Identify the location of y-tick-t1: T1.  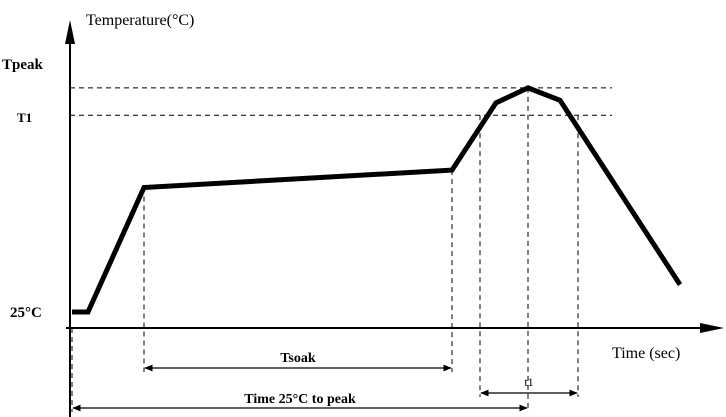
(24, 117).